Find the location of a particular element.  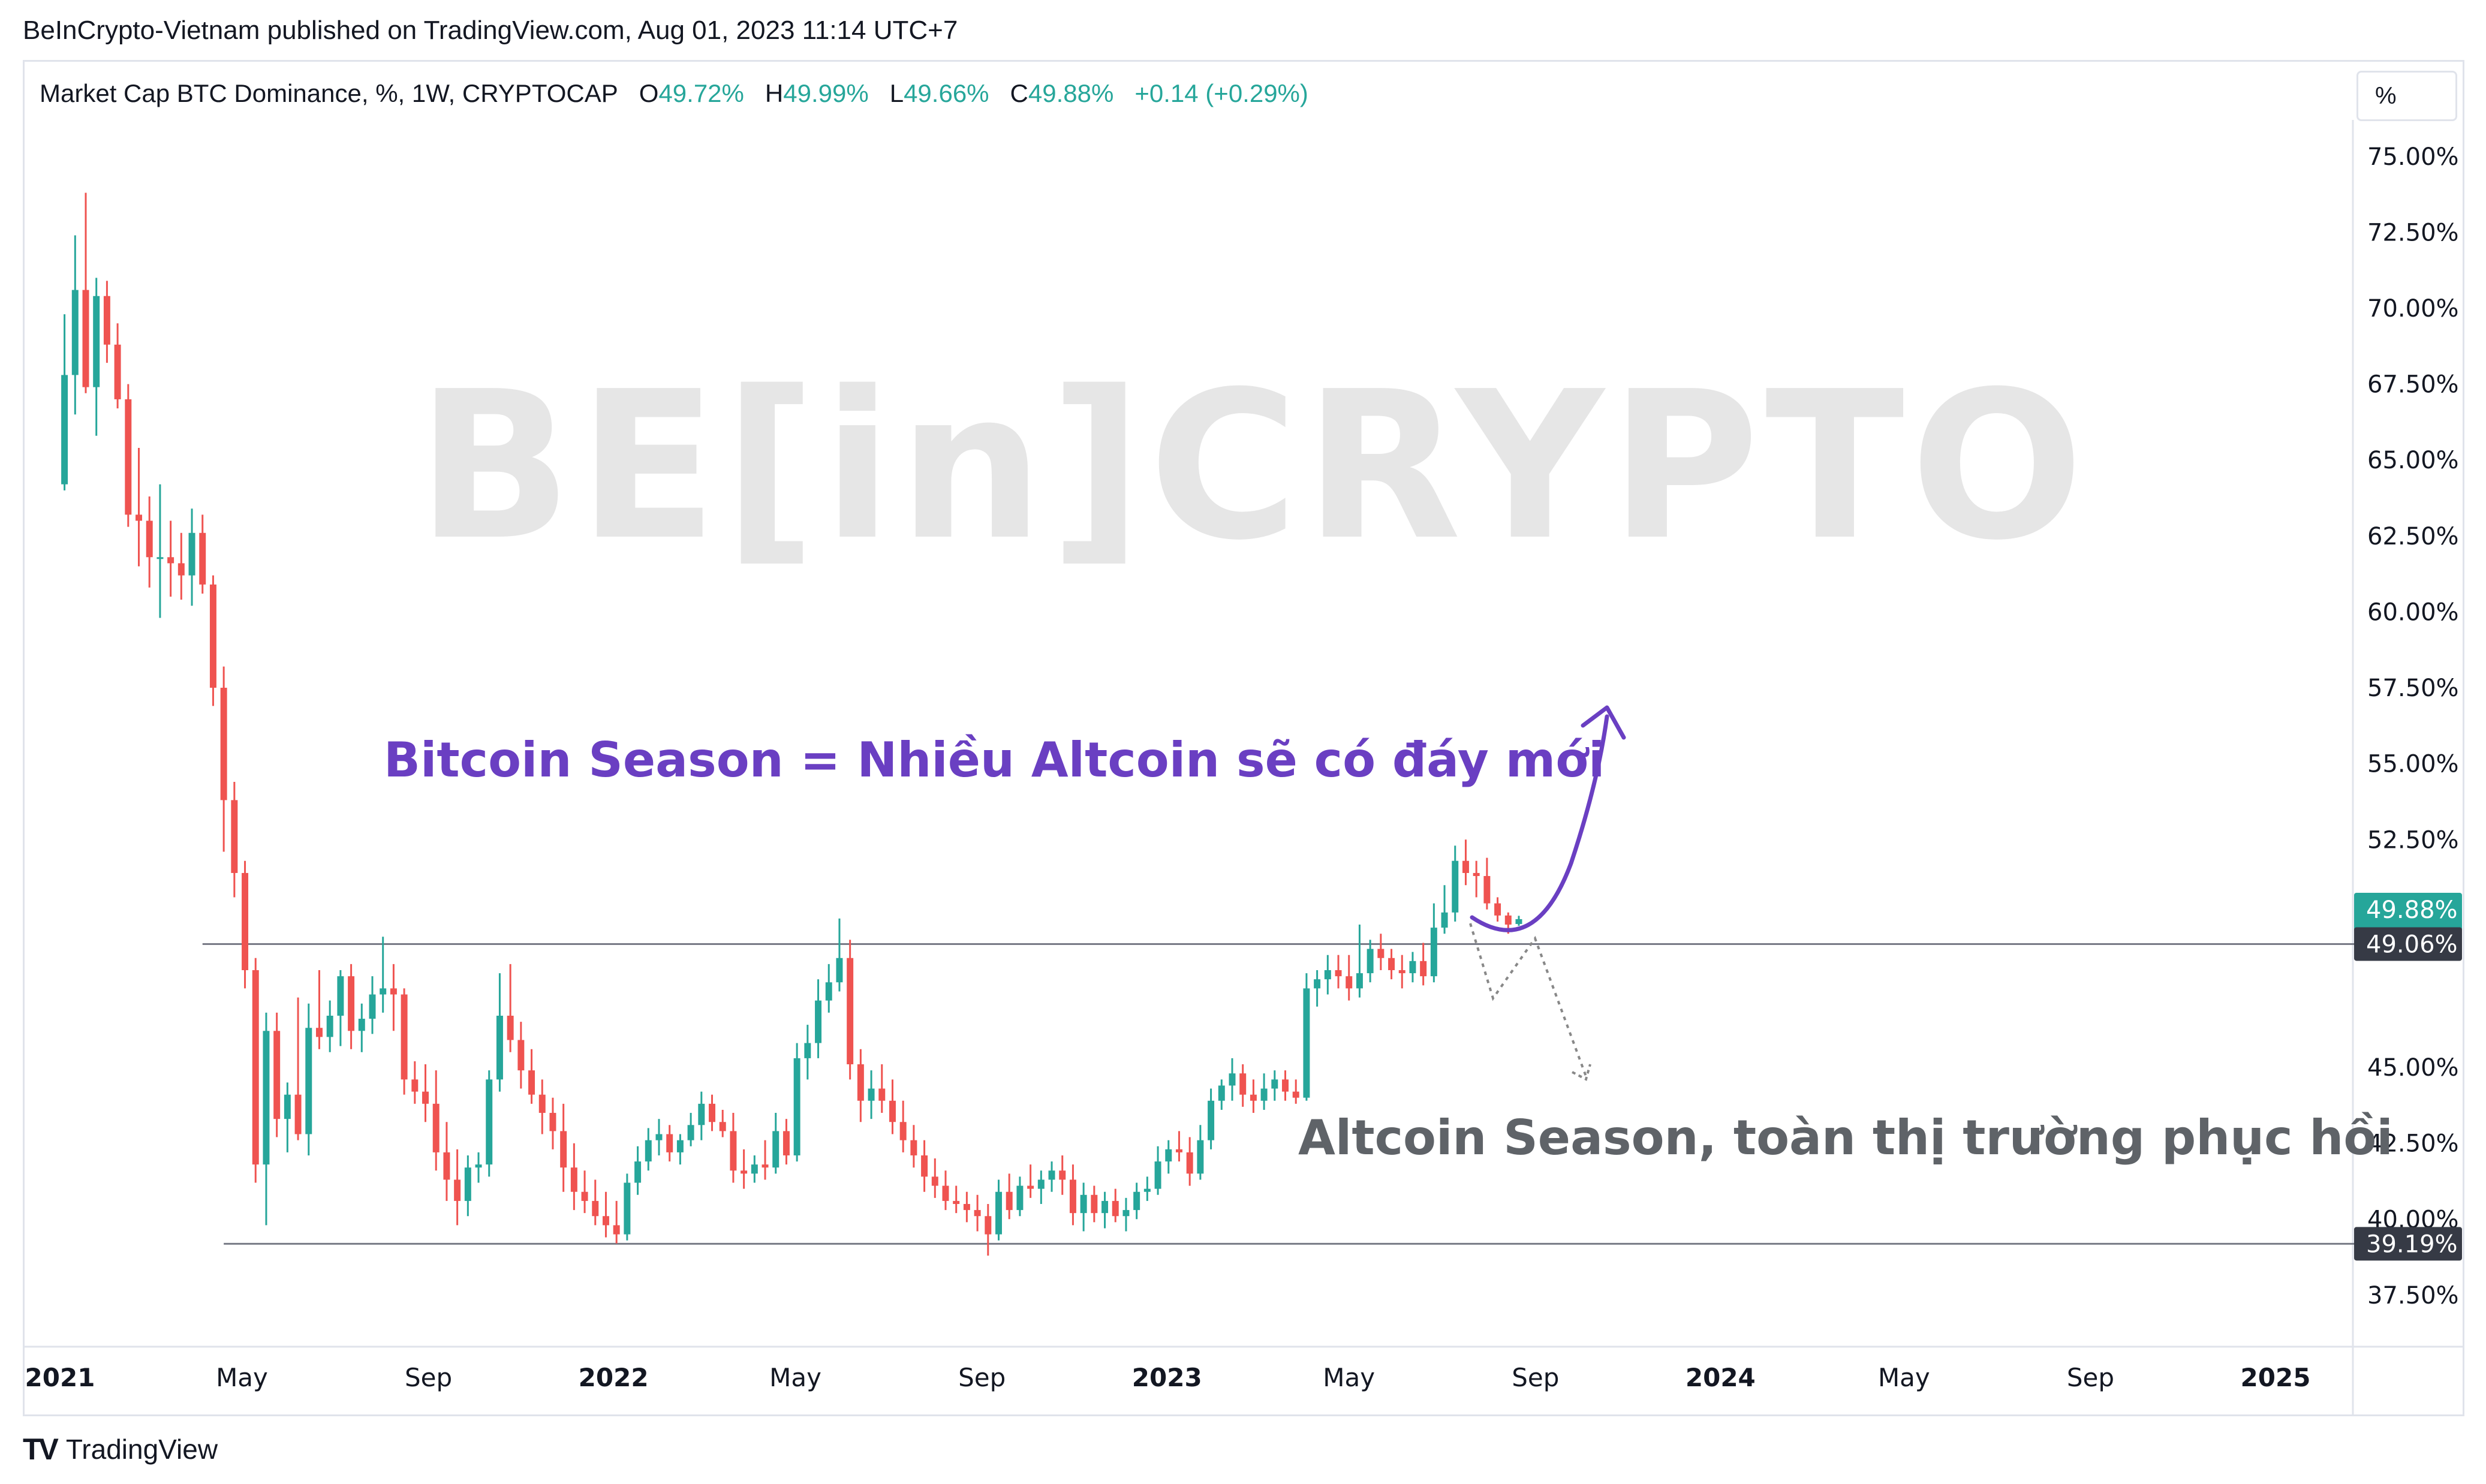

watermark-text: BE[in]CRYPTO is located at coordinates (1253, 467).